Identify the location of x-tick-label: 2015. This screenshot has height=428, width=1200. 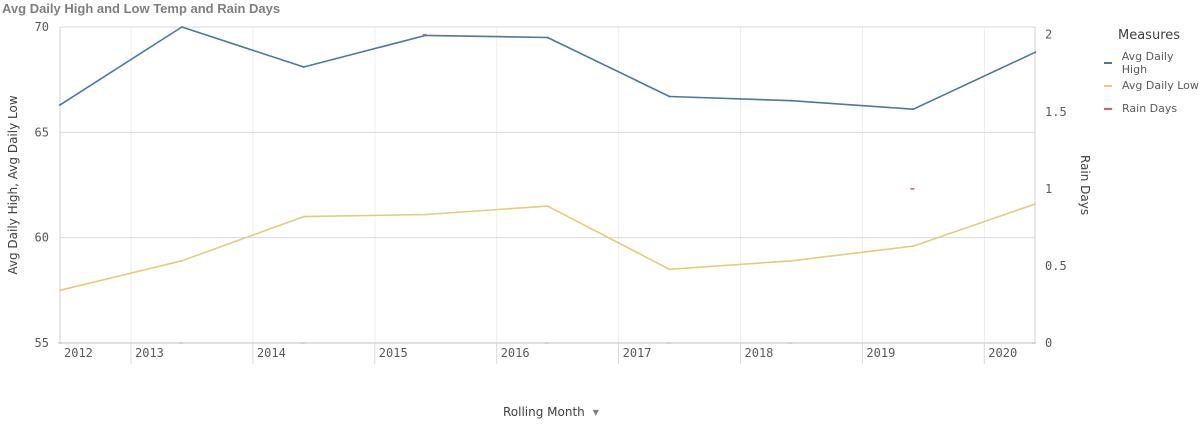
(393, 353).